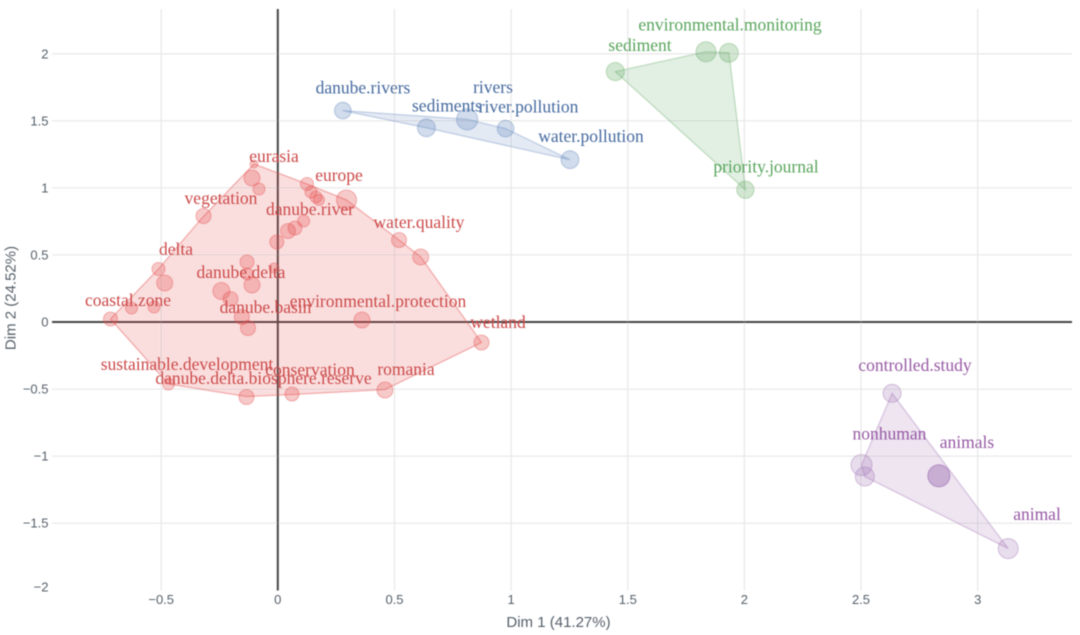  What do you see at coordinates (493, 87) in the screenshot?
I see `svg-text: rivers` at bounding box center [493, 87].